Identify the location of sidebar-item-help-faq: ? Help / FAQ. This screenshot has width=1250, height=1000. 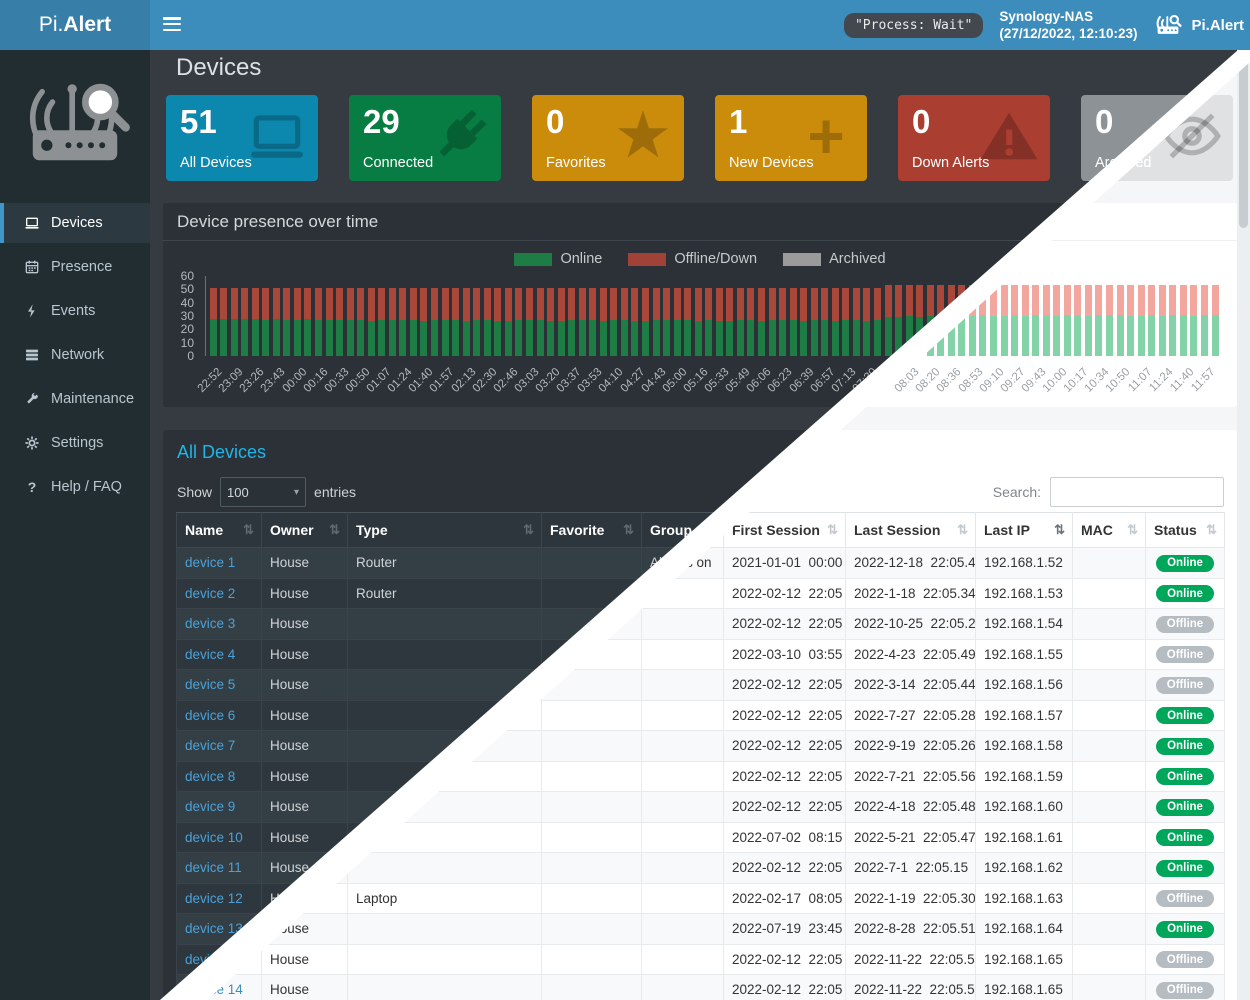
(75, 487).